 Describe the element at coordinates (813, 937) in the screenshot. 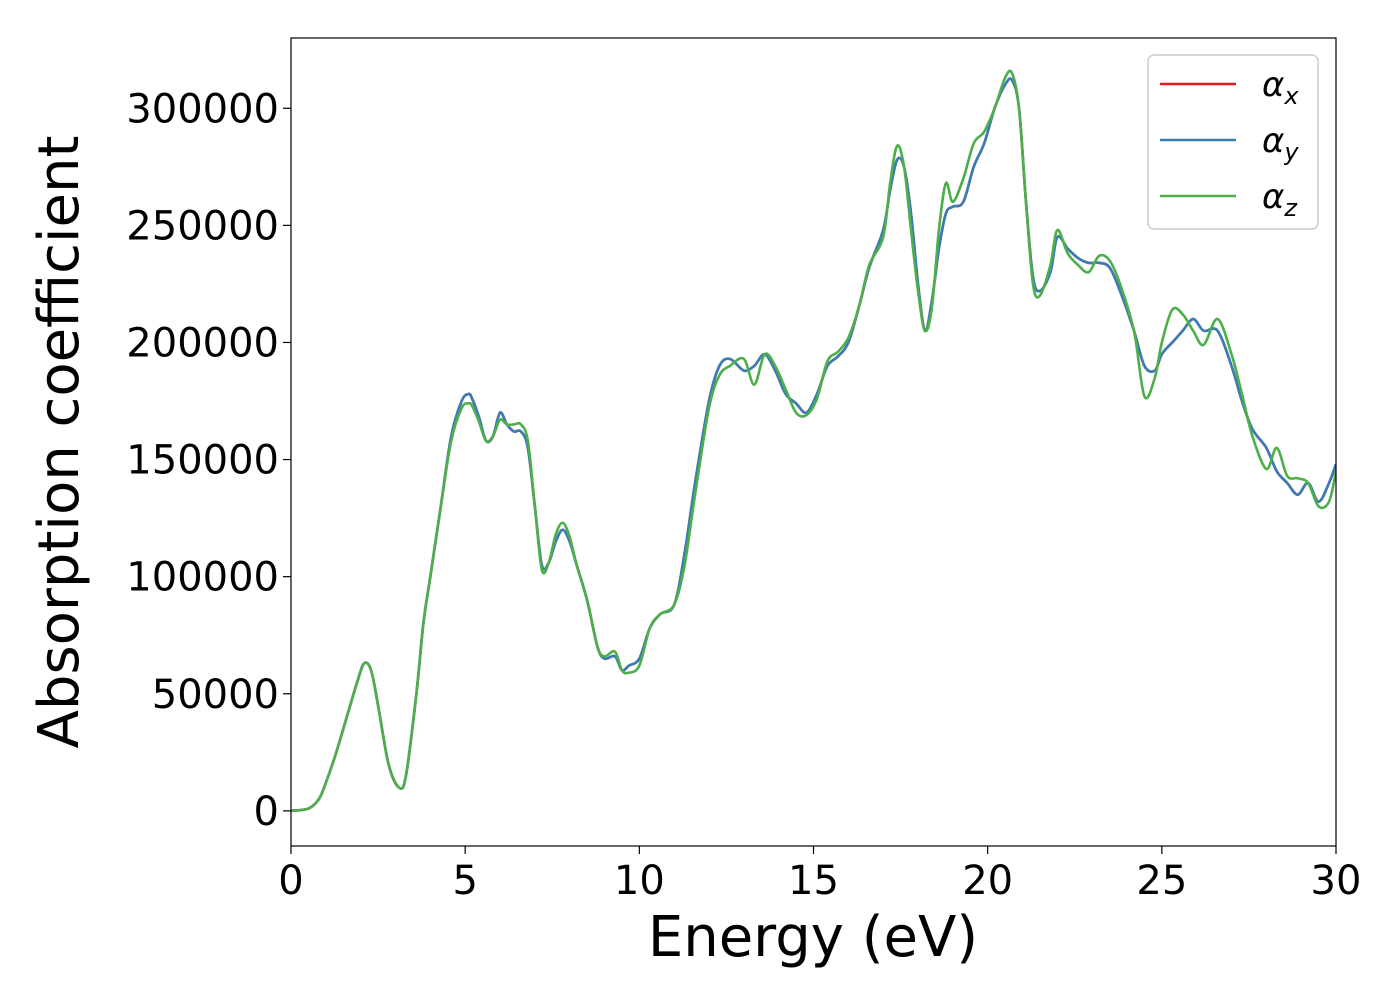

I see `x-axis-title: Energy (eV)` at that location.